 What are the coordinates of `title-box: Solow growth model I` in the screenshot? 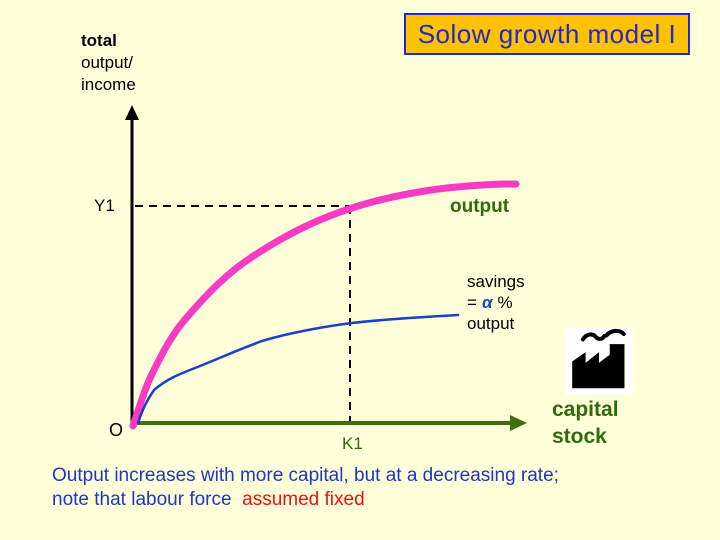 It's located at (547, 34).